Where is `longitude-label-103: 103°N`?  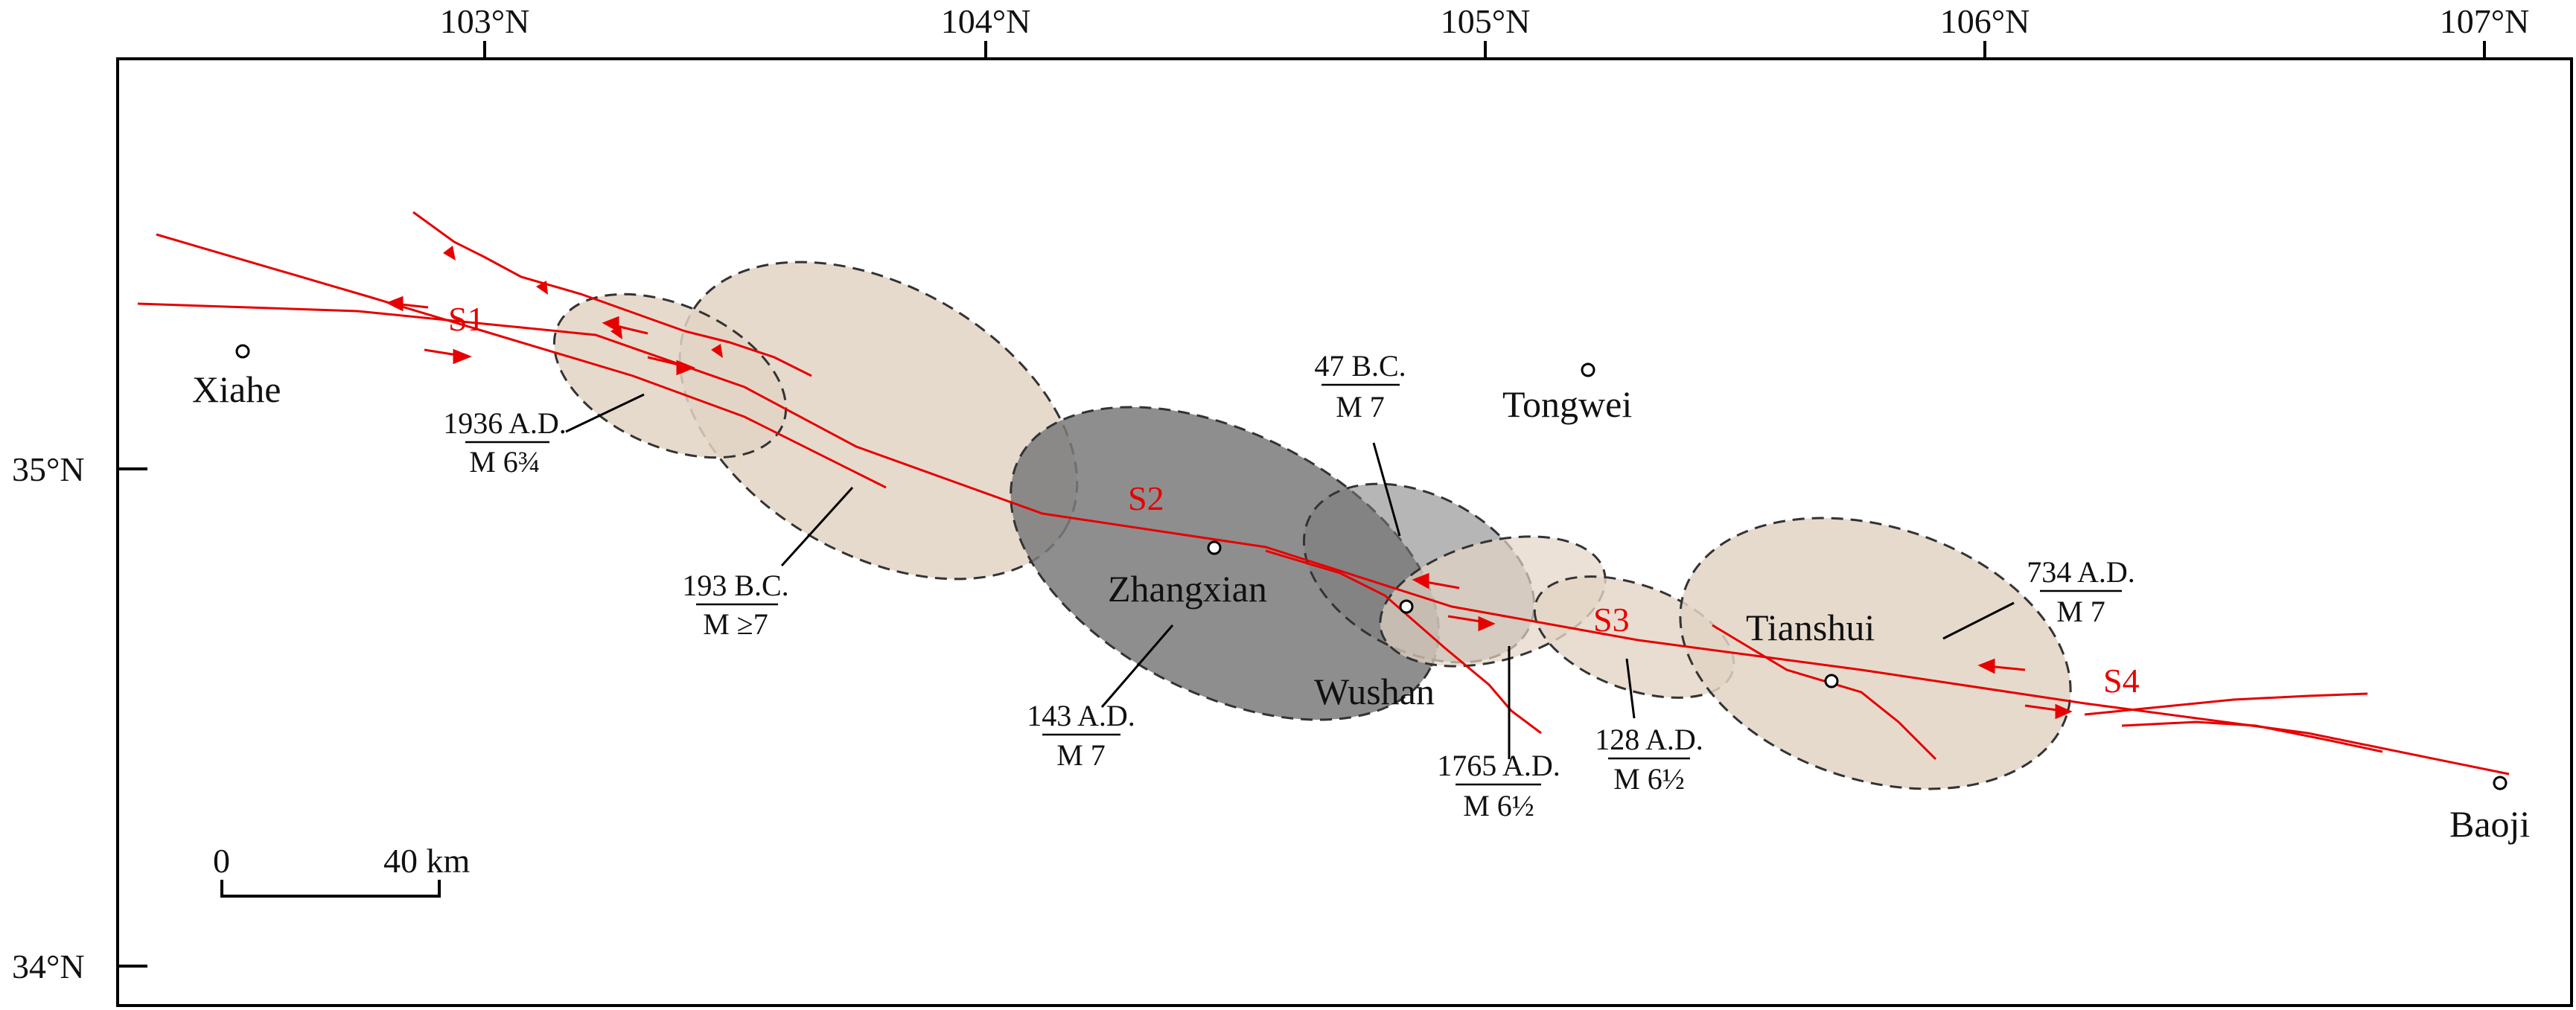 longitude-label-103: 103°N is located at coordinates (485, 21).